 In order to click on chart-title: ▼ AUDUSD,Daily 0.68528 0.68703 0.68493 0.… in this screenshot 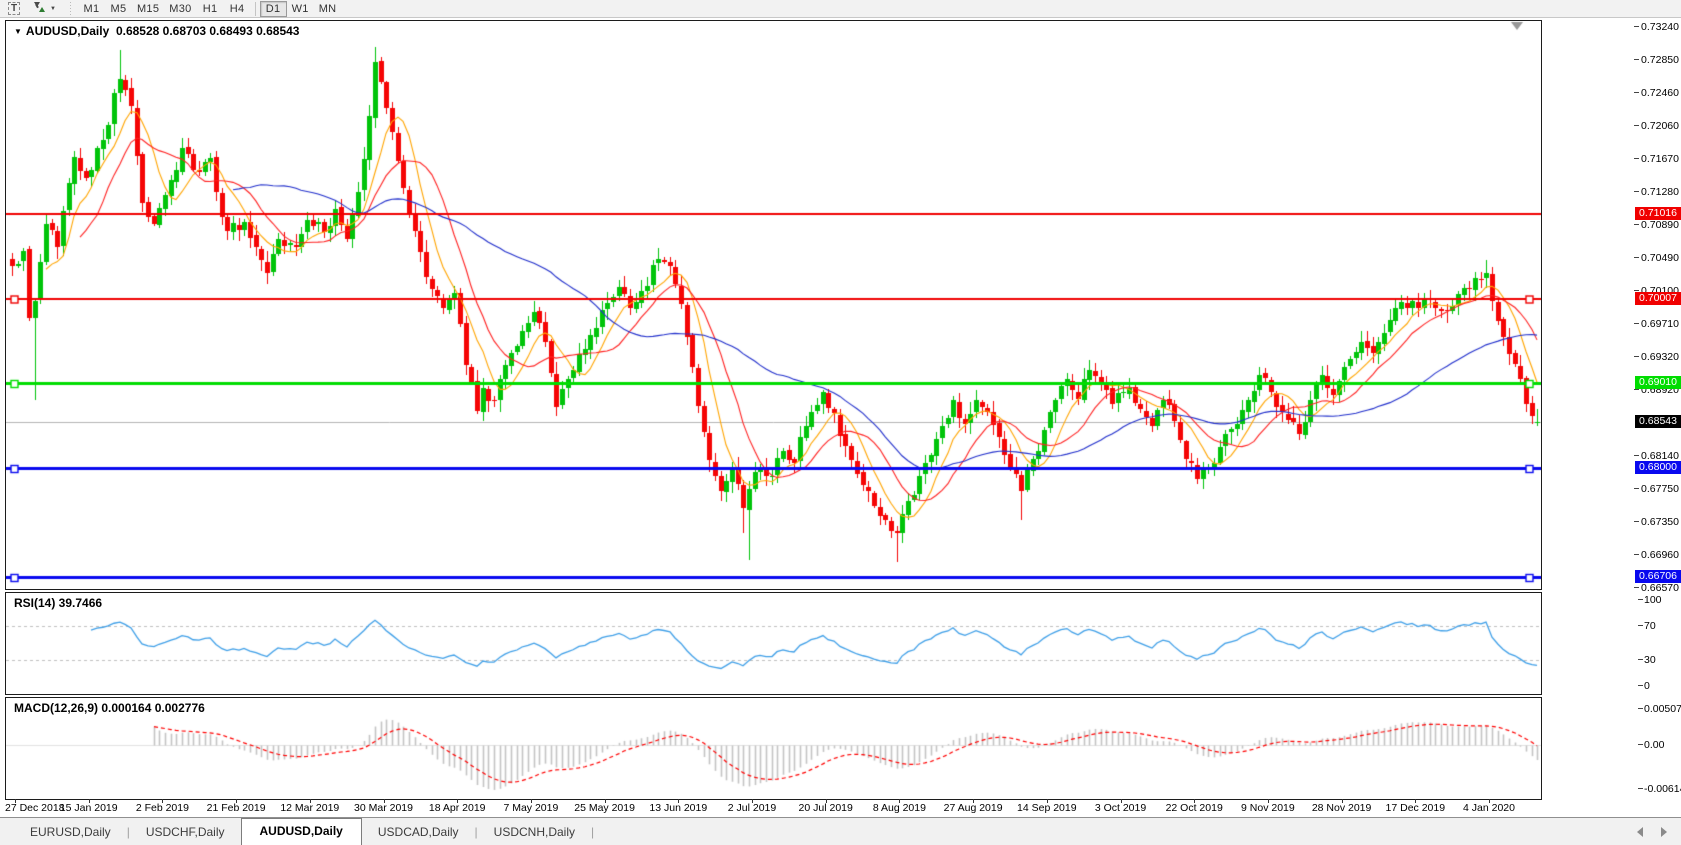, I will do `click(156, 31)`.